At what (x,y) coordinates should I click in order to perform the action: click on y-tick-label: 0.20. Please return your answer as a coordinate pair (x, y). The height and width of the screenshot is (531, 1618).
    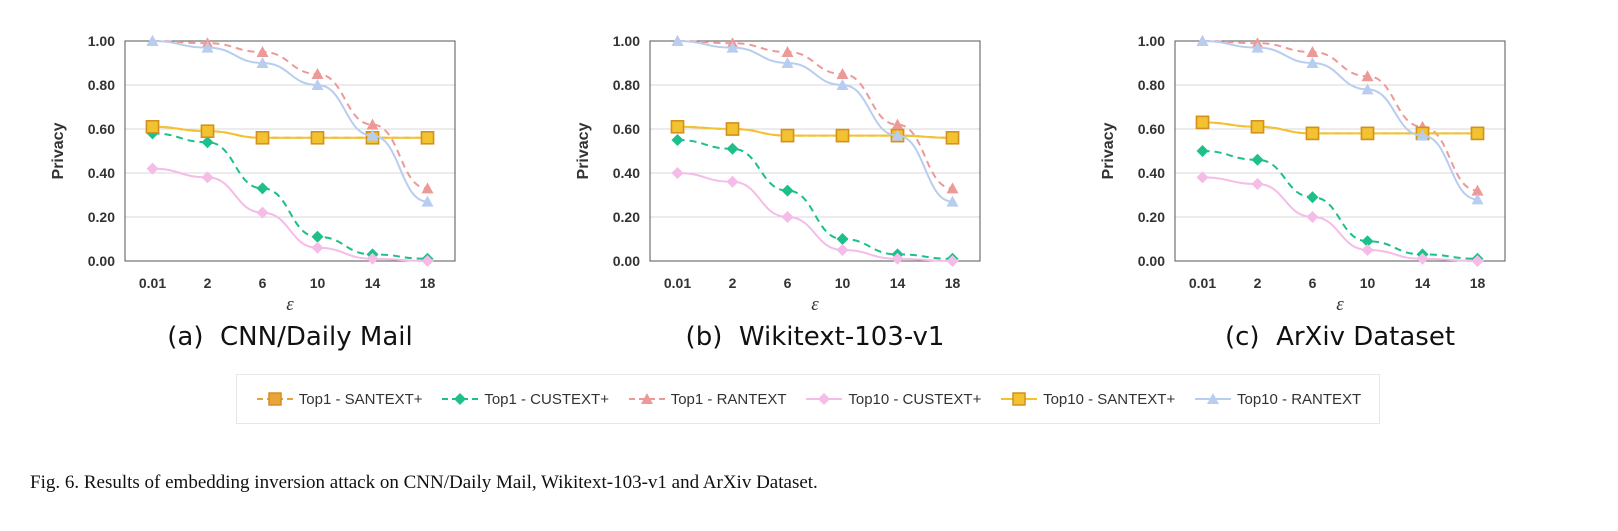
    Looking at the image, I should click on (1151, 217).